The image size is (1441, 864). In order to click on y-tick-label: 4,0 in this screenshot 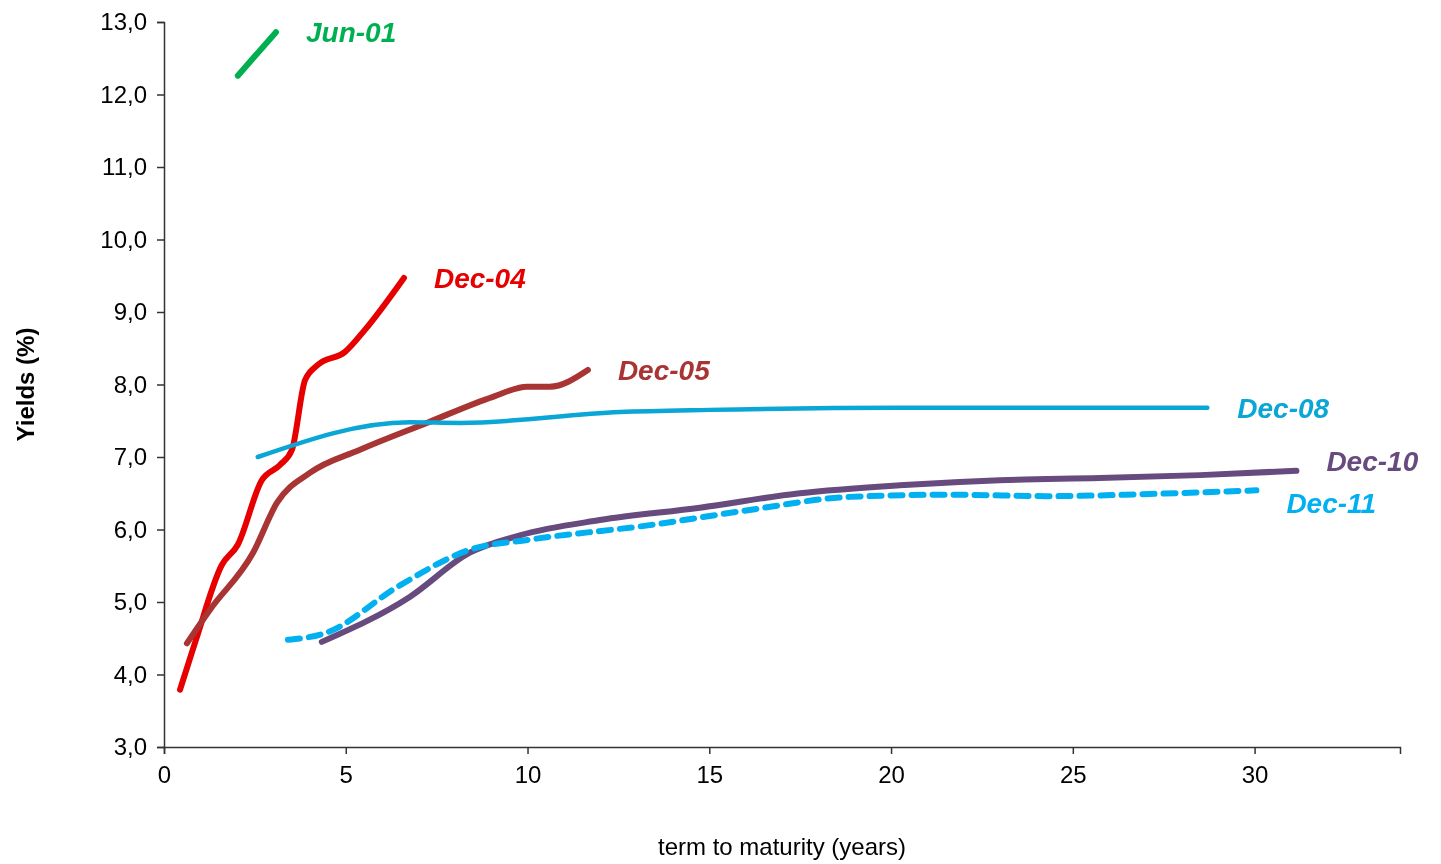, I will do `click(130, 674)`.